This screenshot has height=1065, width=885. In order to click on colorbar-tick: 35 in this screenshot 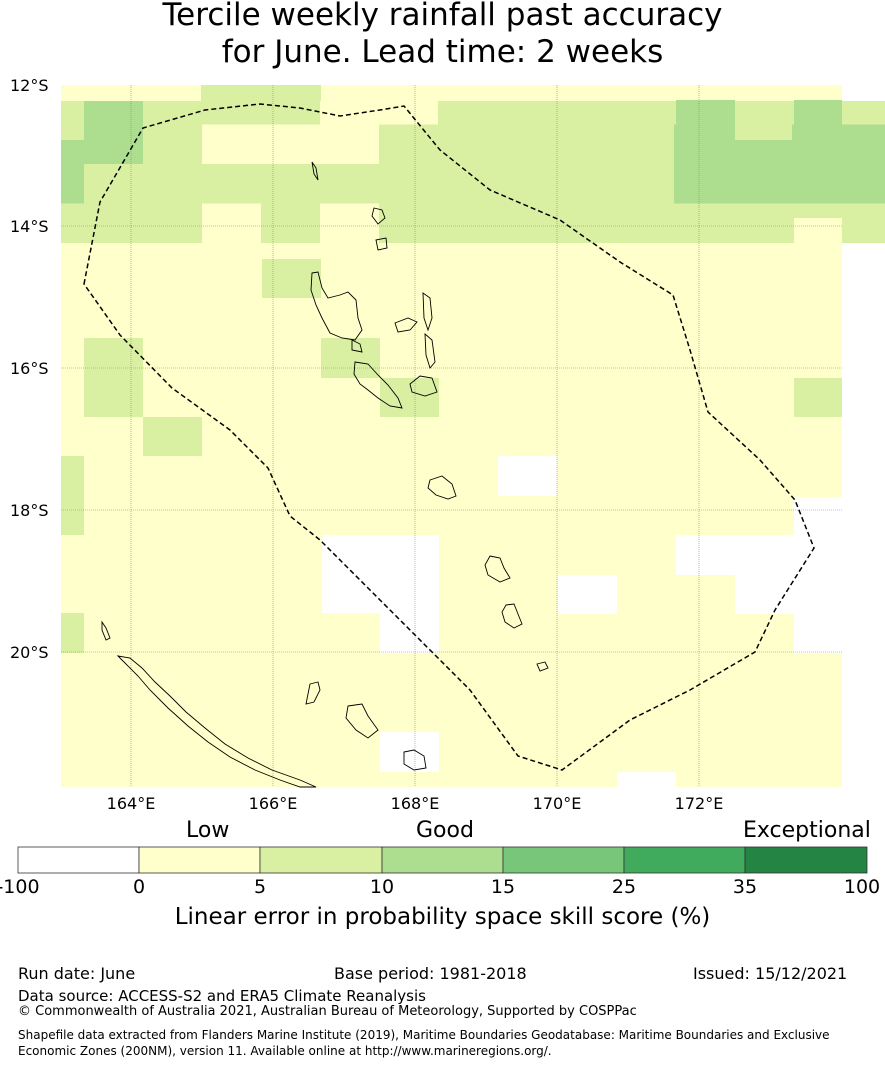, I will do `click(745, 887)`.